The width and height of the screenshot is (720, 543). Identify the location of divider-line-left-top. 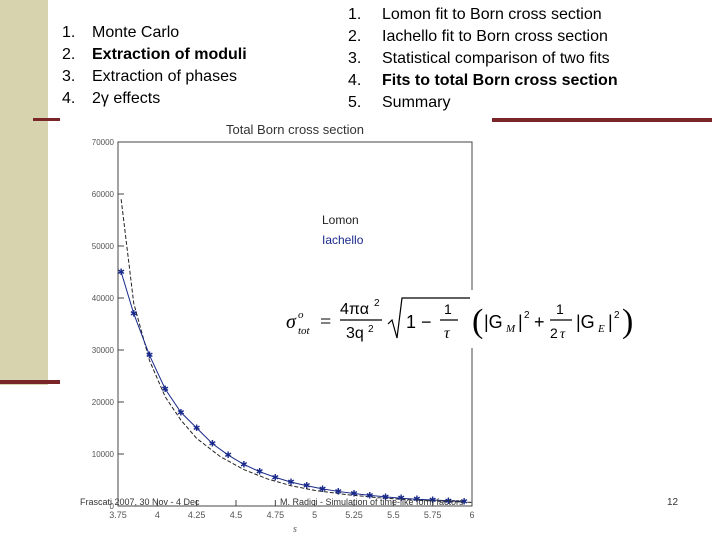
(48, 119).